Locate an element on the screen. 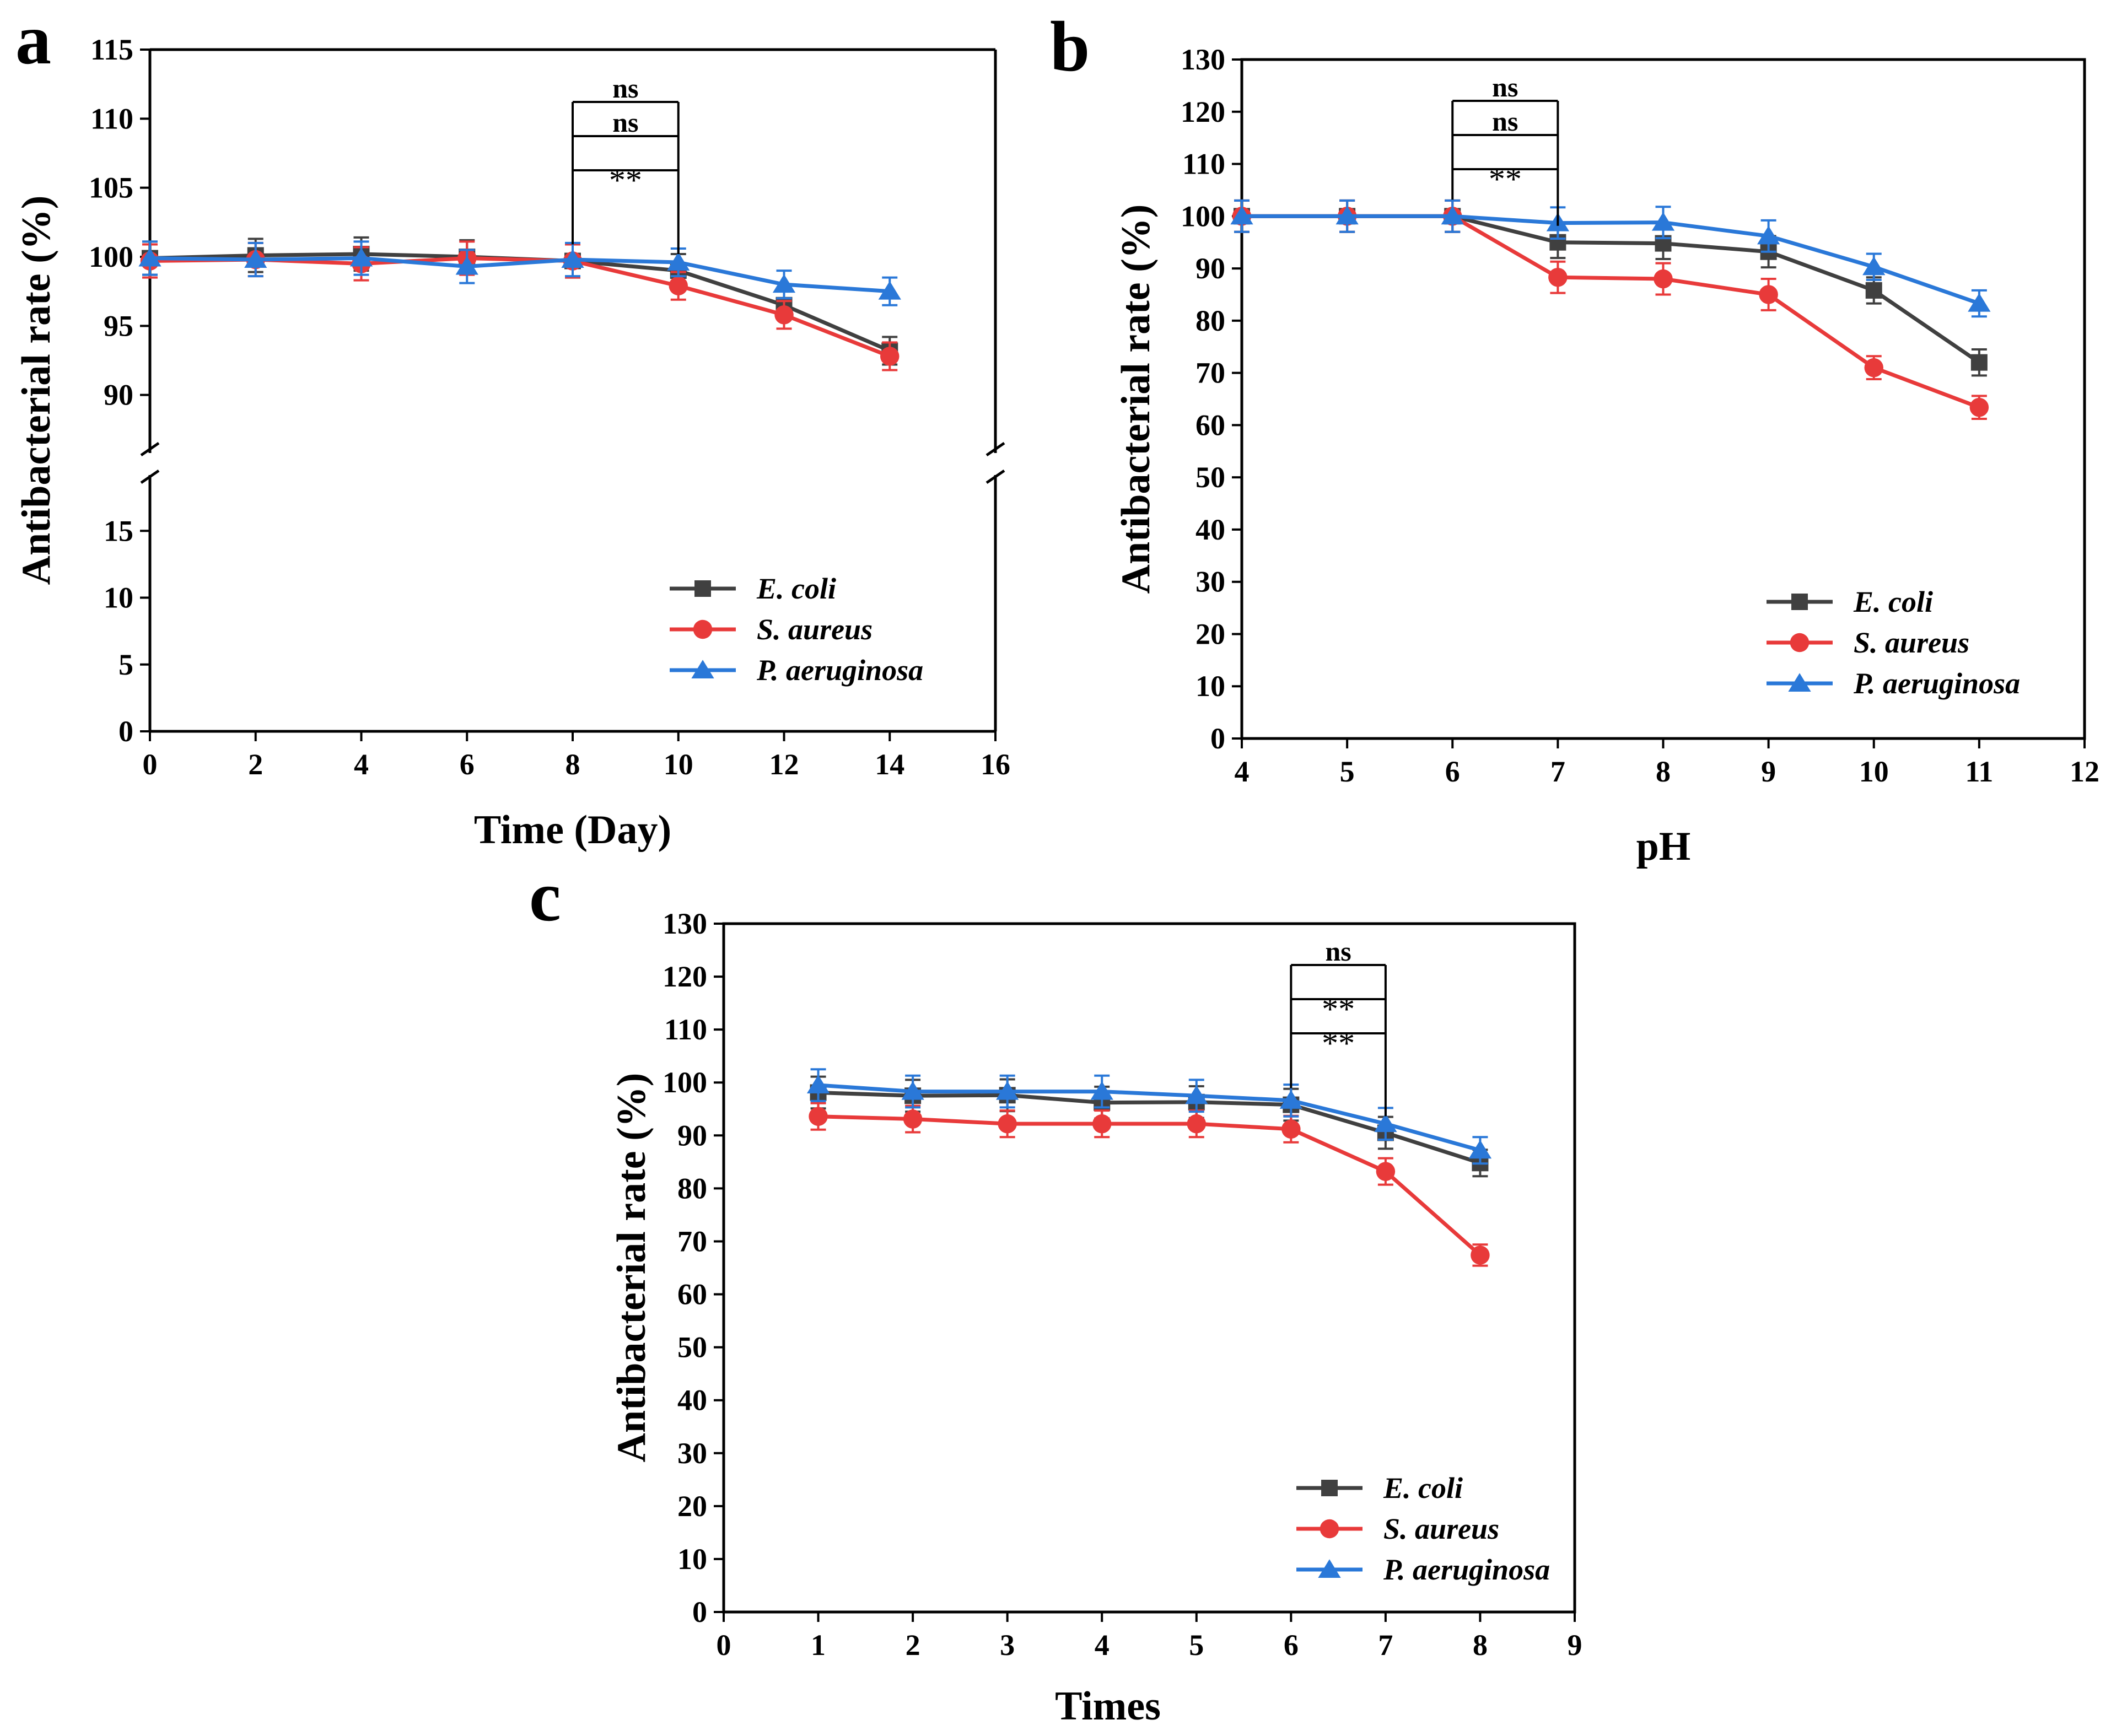  y-tick-label: 115 is located at coordinates (111, 49).